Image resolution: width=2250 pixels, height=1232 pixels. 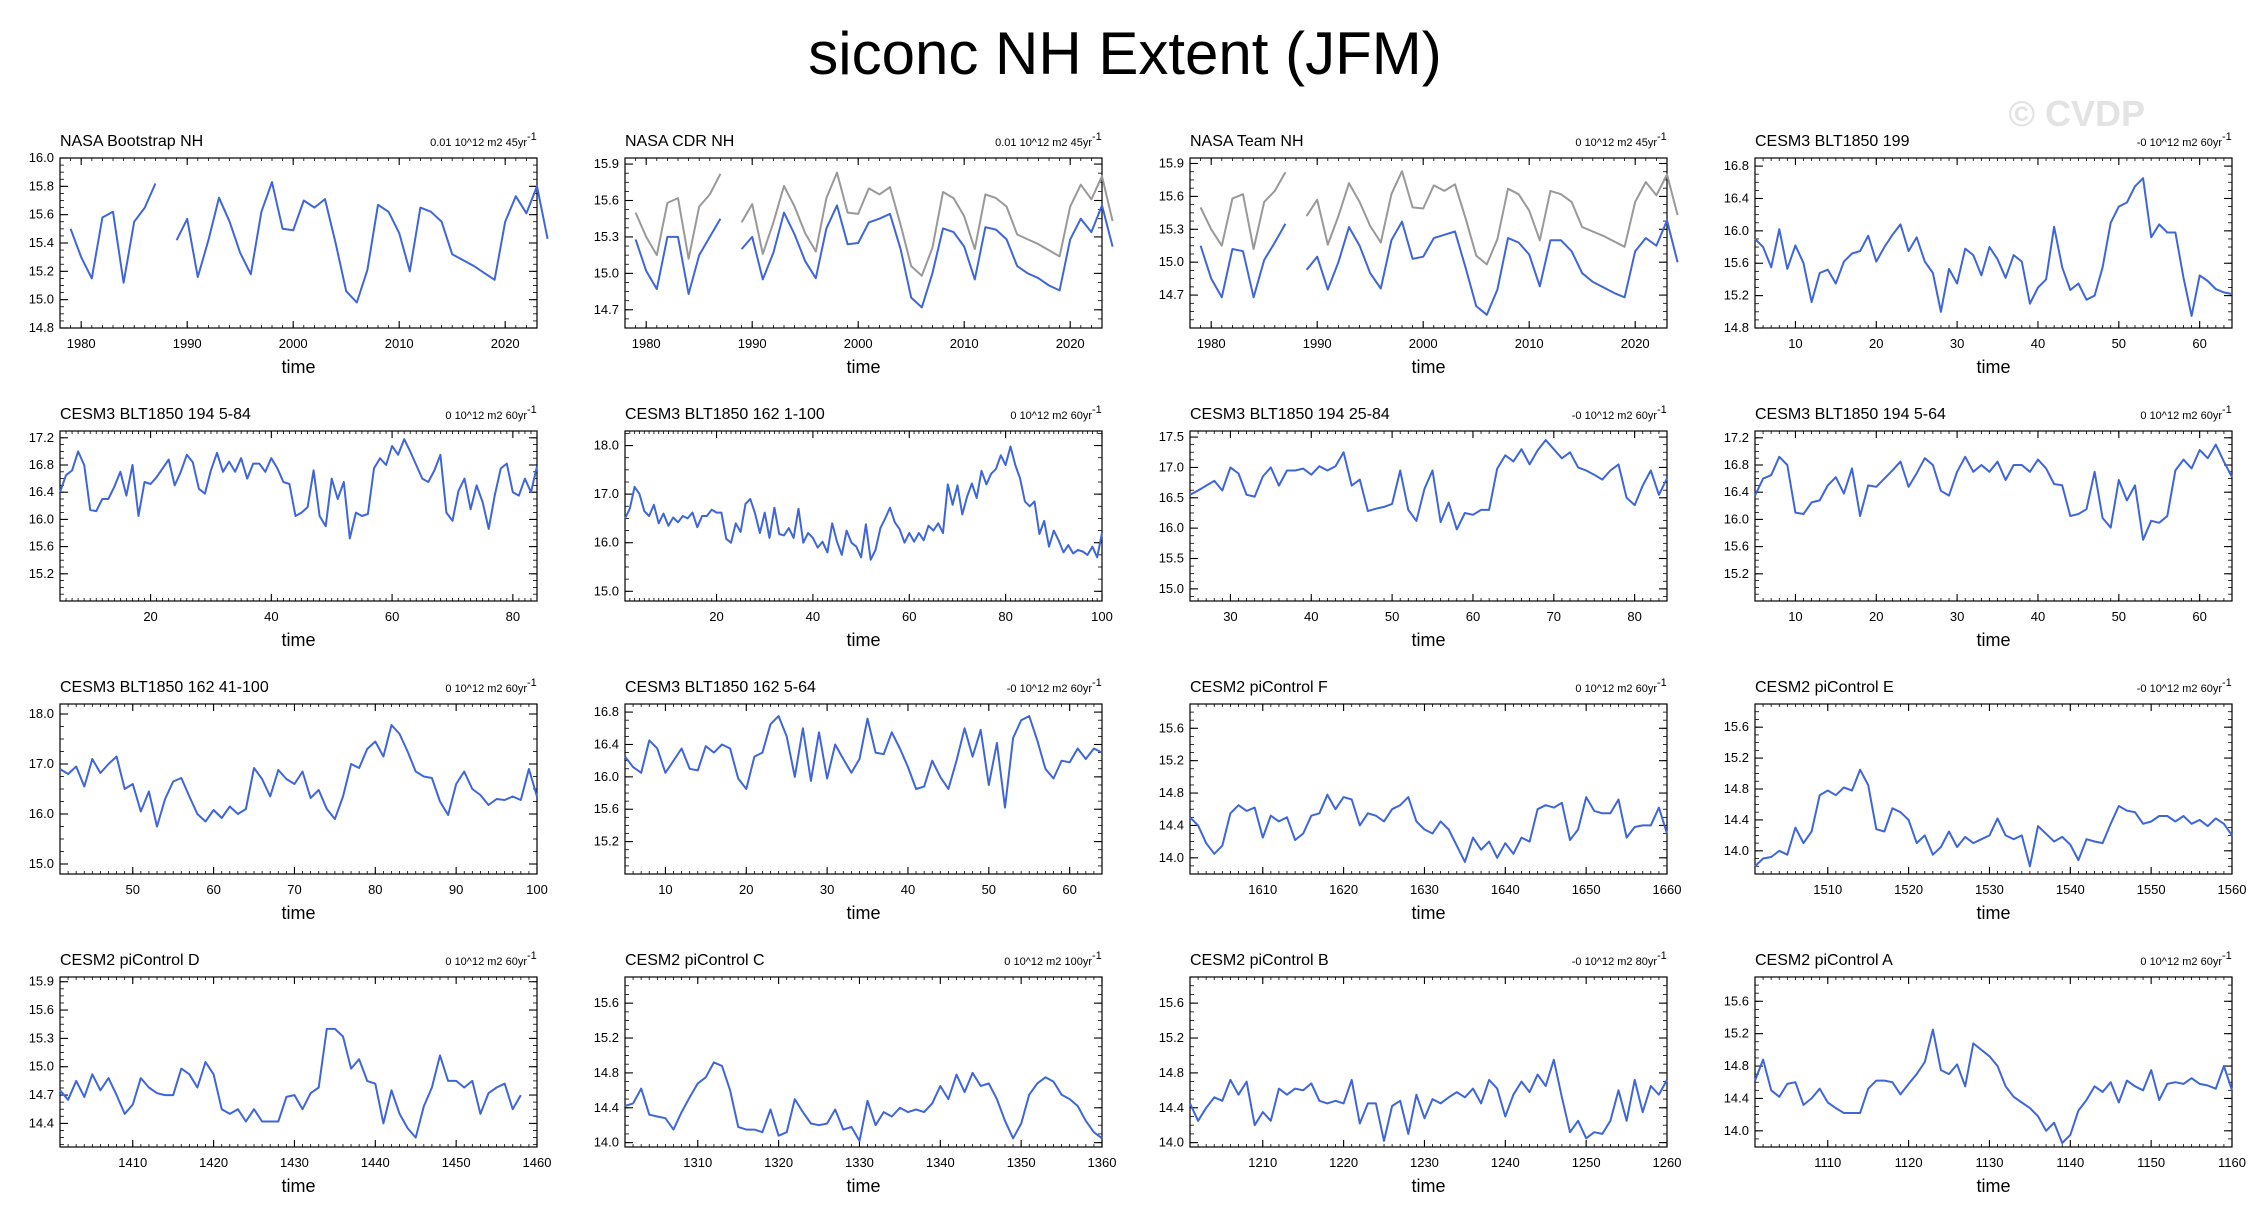 I want to click on y-tick-label: 16.4, so click(x=606, y=743).